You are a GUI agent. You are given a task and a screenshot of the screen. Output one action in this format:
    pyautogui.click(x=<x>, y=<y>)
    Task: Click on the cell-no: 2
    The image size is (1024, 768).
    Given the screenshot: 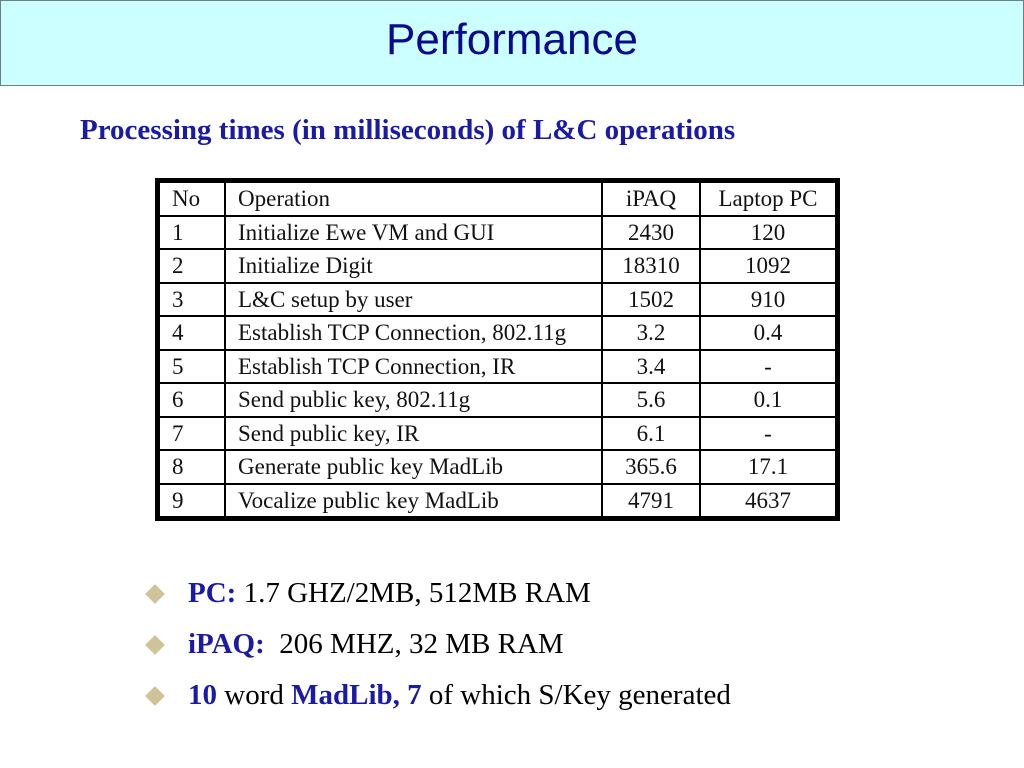 What is the action you would take?
    pyautogui.click(x=192, y=266)
    